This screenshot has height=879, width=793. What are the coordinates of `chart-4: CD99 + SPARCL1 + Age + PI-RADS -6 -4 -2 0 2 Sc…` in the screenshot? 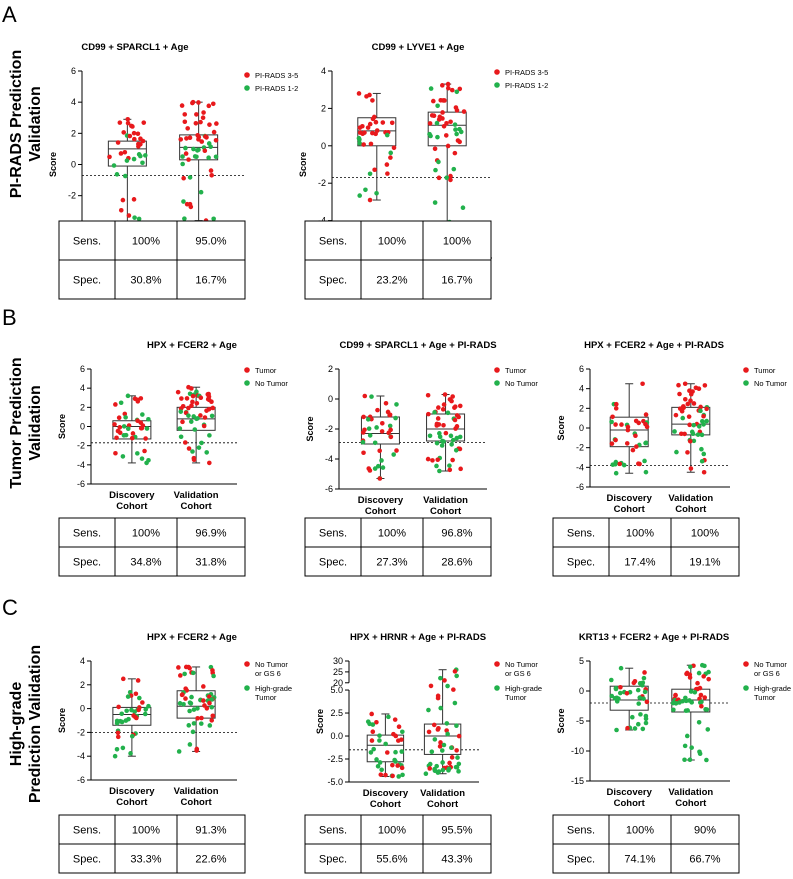 It's located at (421, 458).